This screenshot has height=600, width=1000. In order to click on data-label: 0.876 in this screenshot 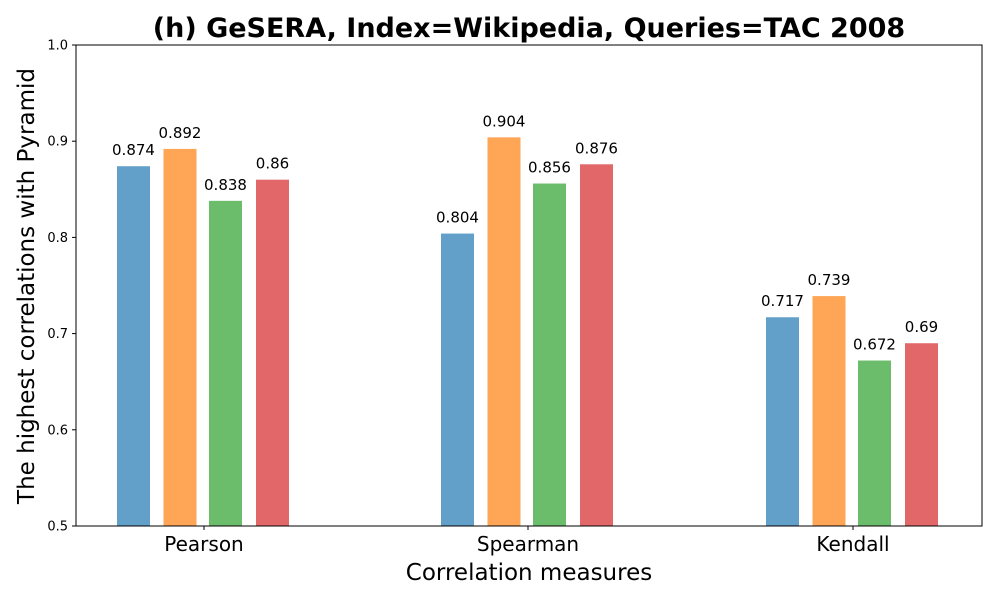, I will do `click(596, 148)`.